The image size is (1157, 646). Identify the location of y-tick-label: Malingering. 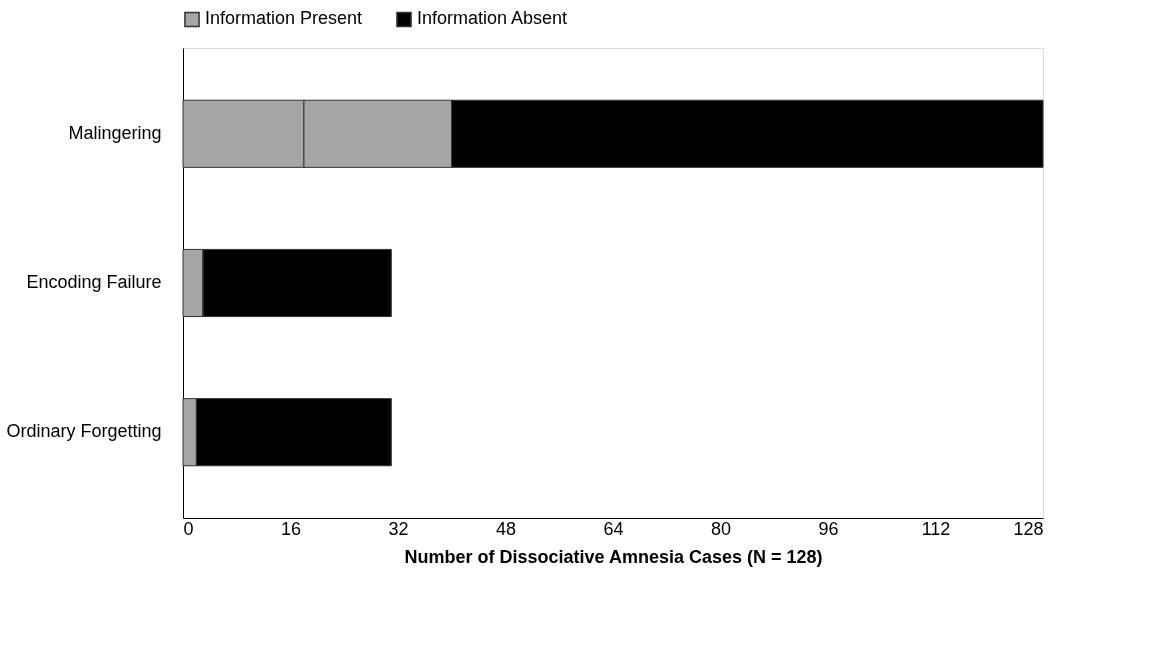
(115, 132).